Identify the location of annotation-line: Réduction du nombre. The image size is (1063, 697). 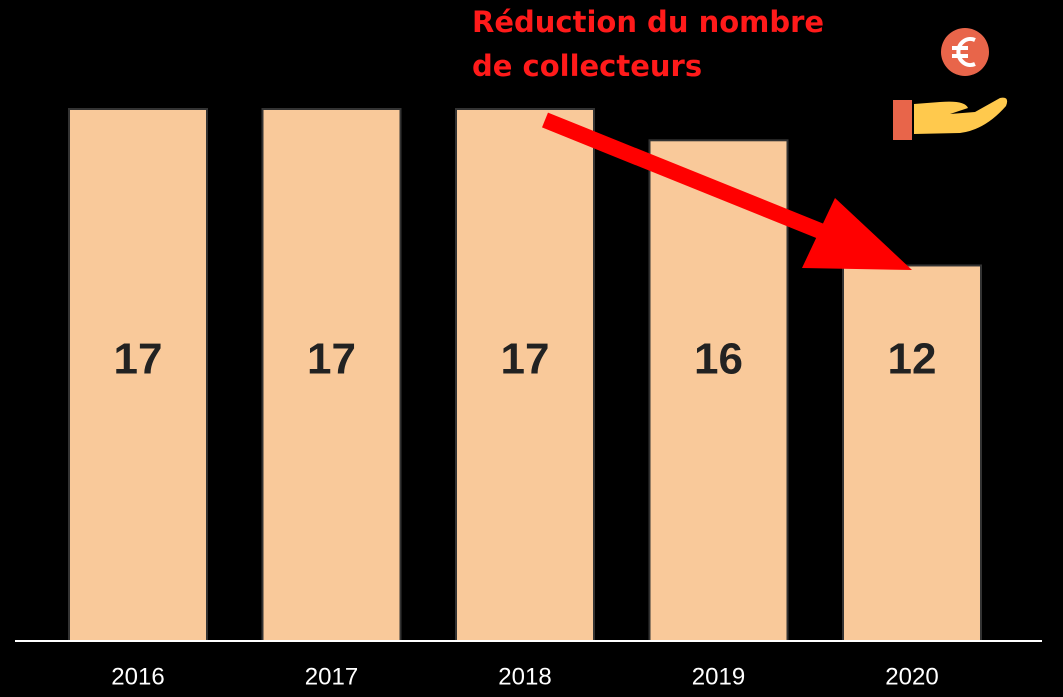
(648, 22).